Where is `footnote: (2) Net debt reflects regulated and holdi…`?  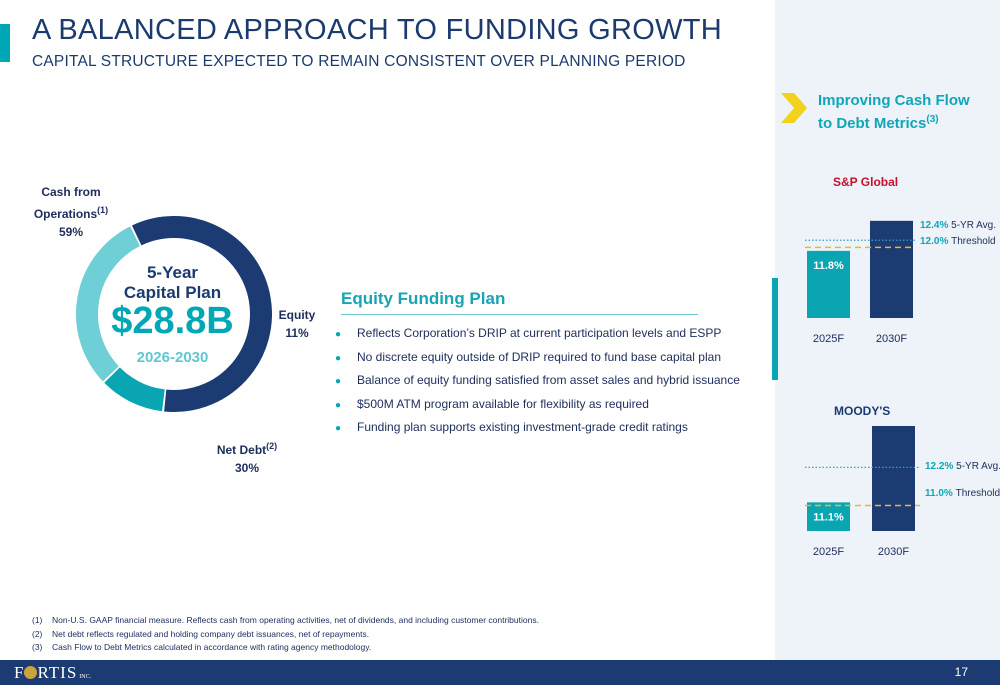
footnote: (2) Net debt reflects regulated and holdi… is located at coordinates (201, 633).